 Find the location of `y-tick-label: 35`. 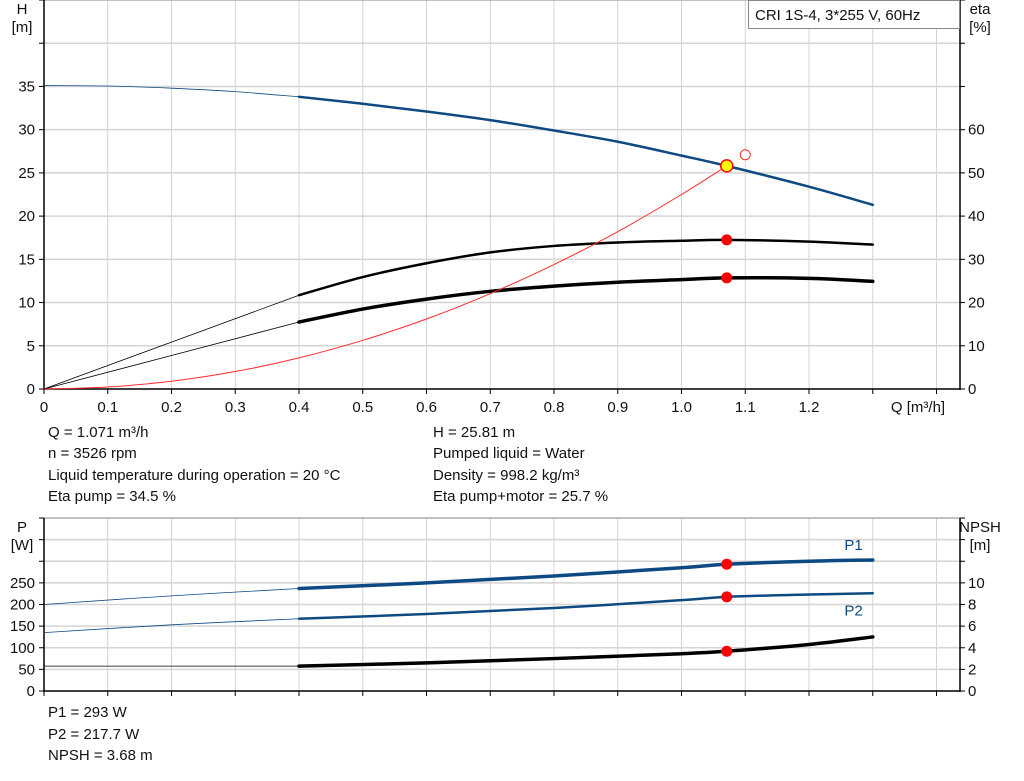

y-tick-label: 35 is located at coordinates (26, 86).